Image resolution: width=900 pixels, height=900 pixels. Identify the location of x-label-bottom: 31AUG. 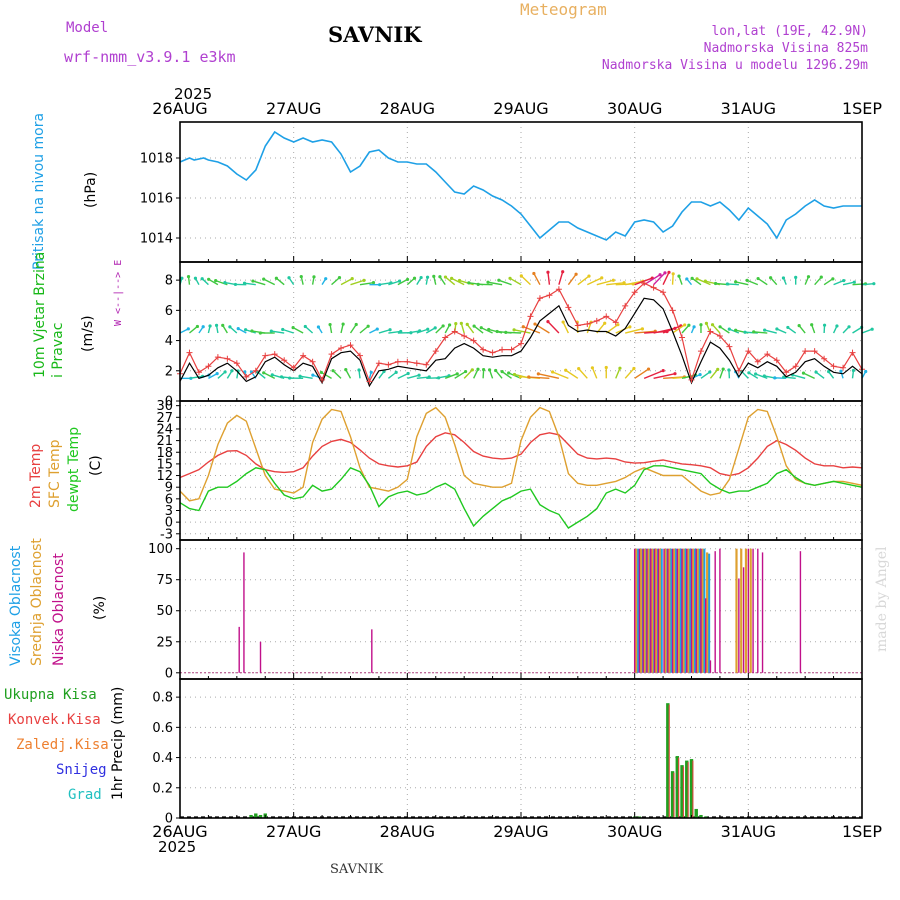
(748, 831).